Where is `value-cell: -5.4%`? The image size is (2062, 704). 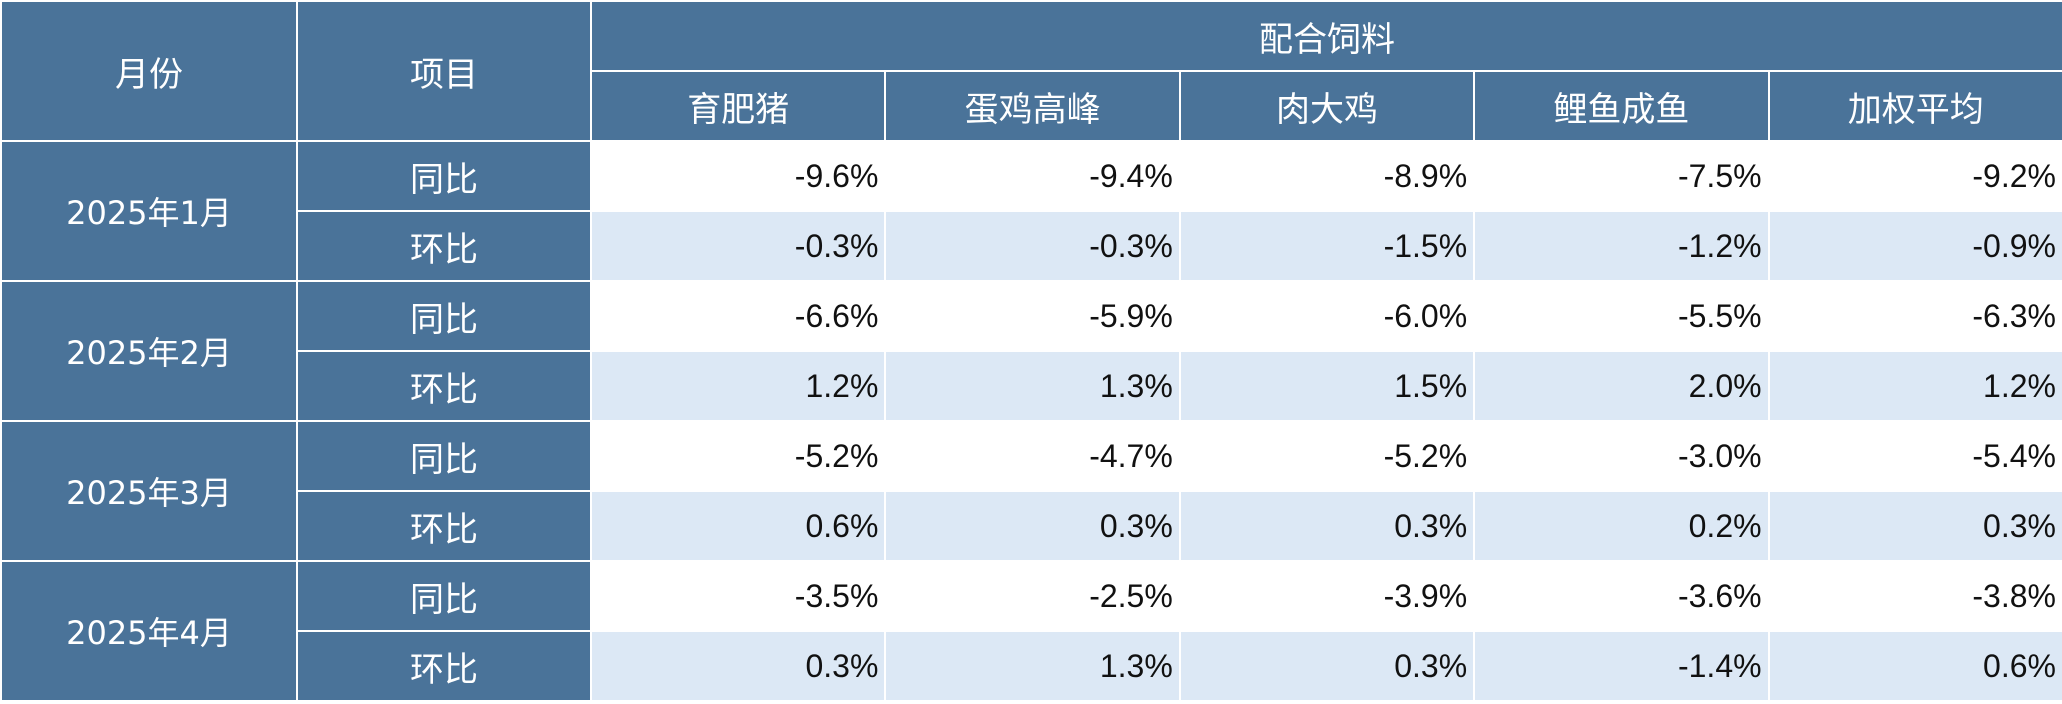
value-cell: -5.4% is located at coordinates (1914, 456).